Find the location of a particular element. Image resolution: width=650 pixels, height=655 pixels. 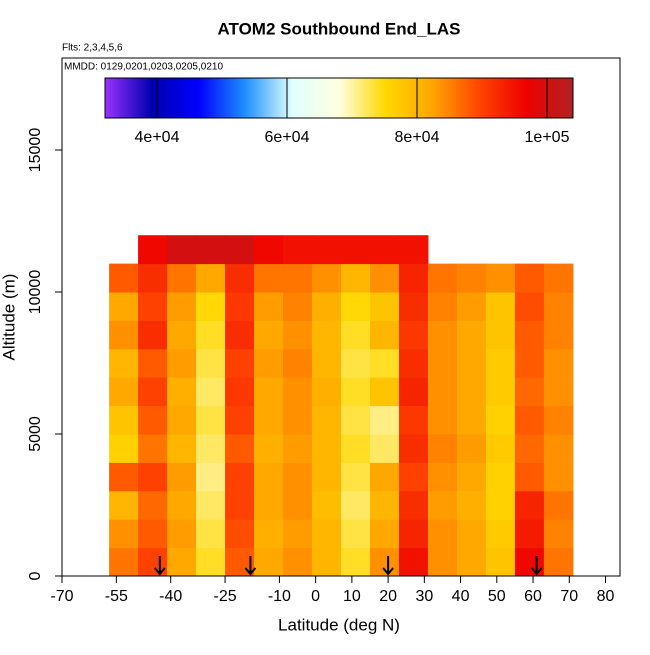

y-tick-label: 5000 is located at coordinates (35, 434).